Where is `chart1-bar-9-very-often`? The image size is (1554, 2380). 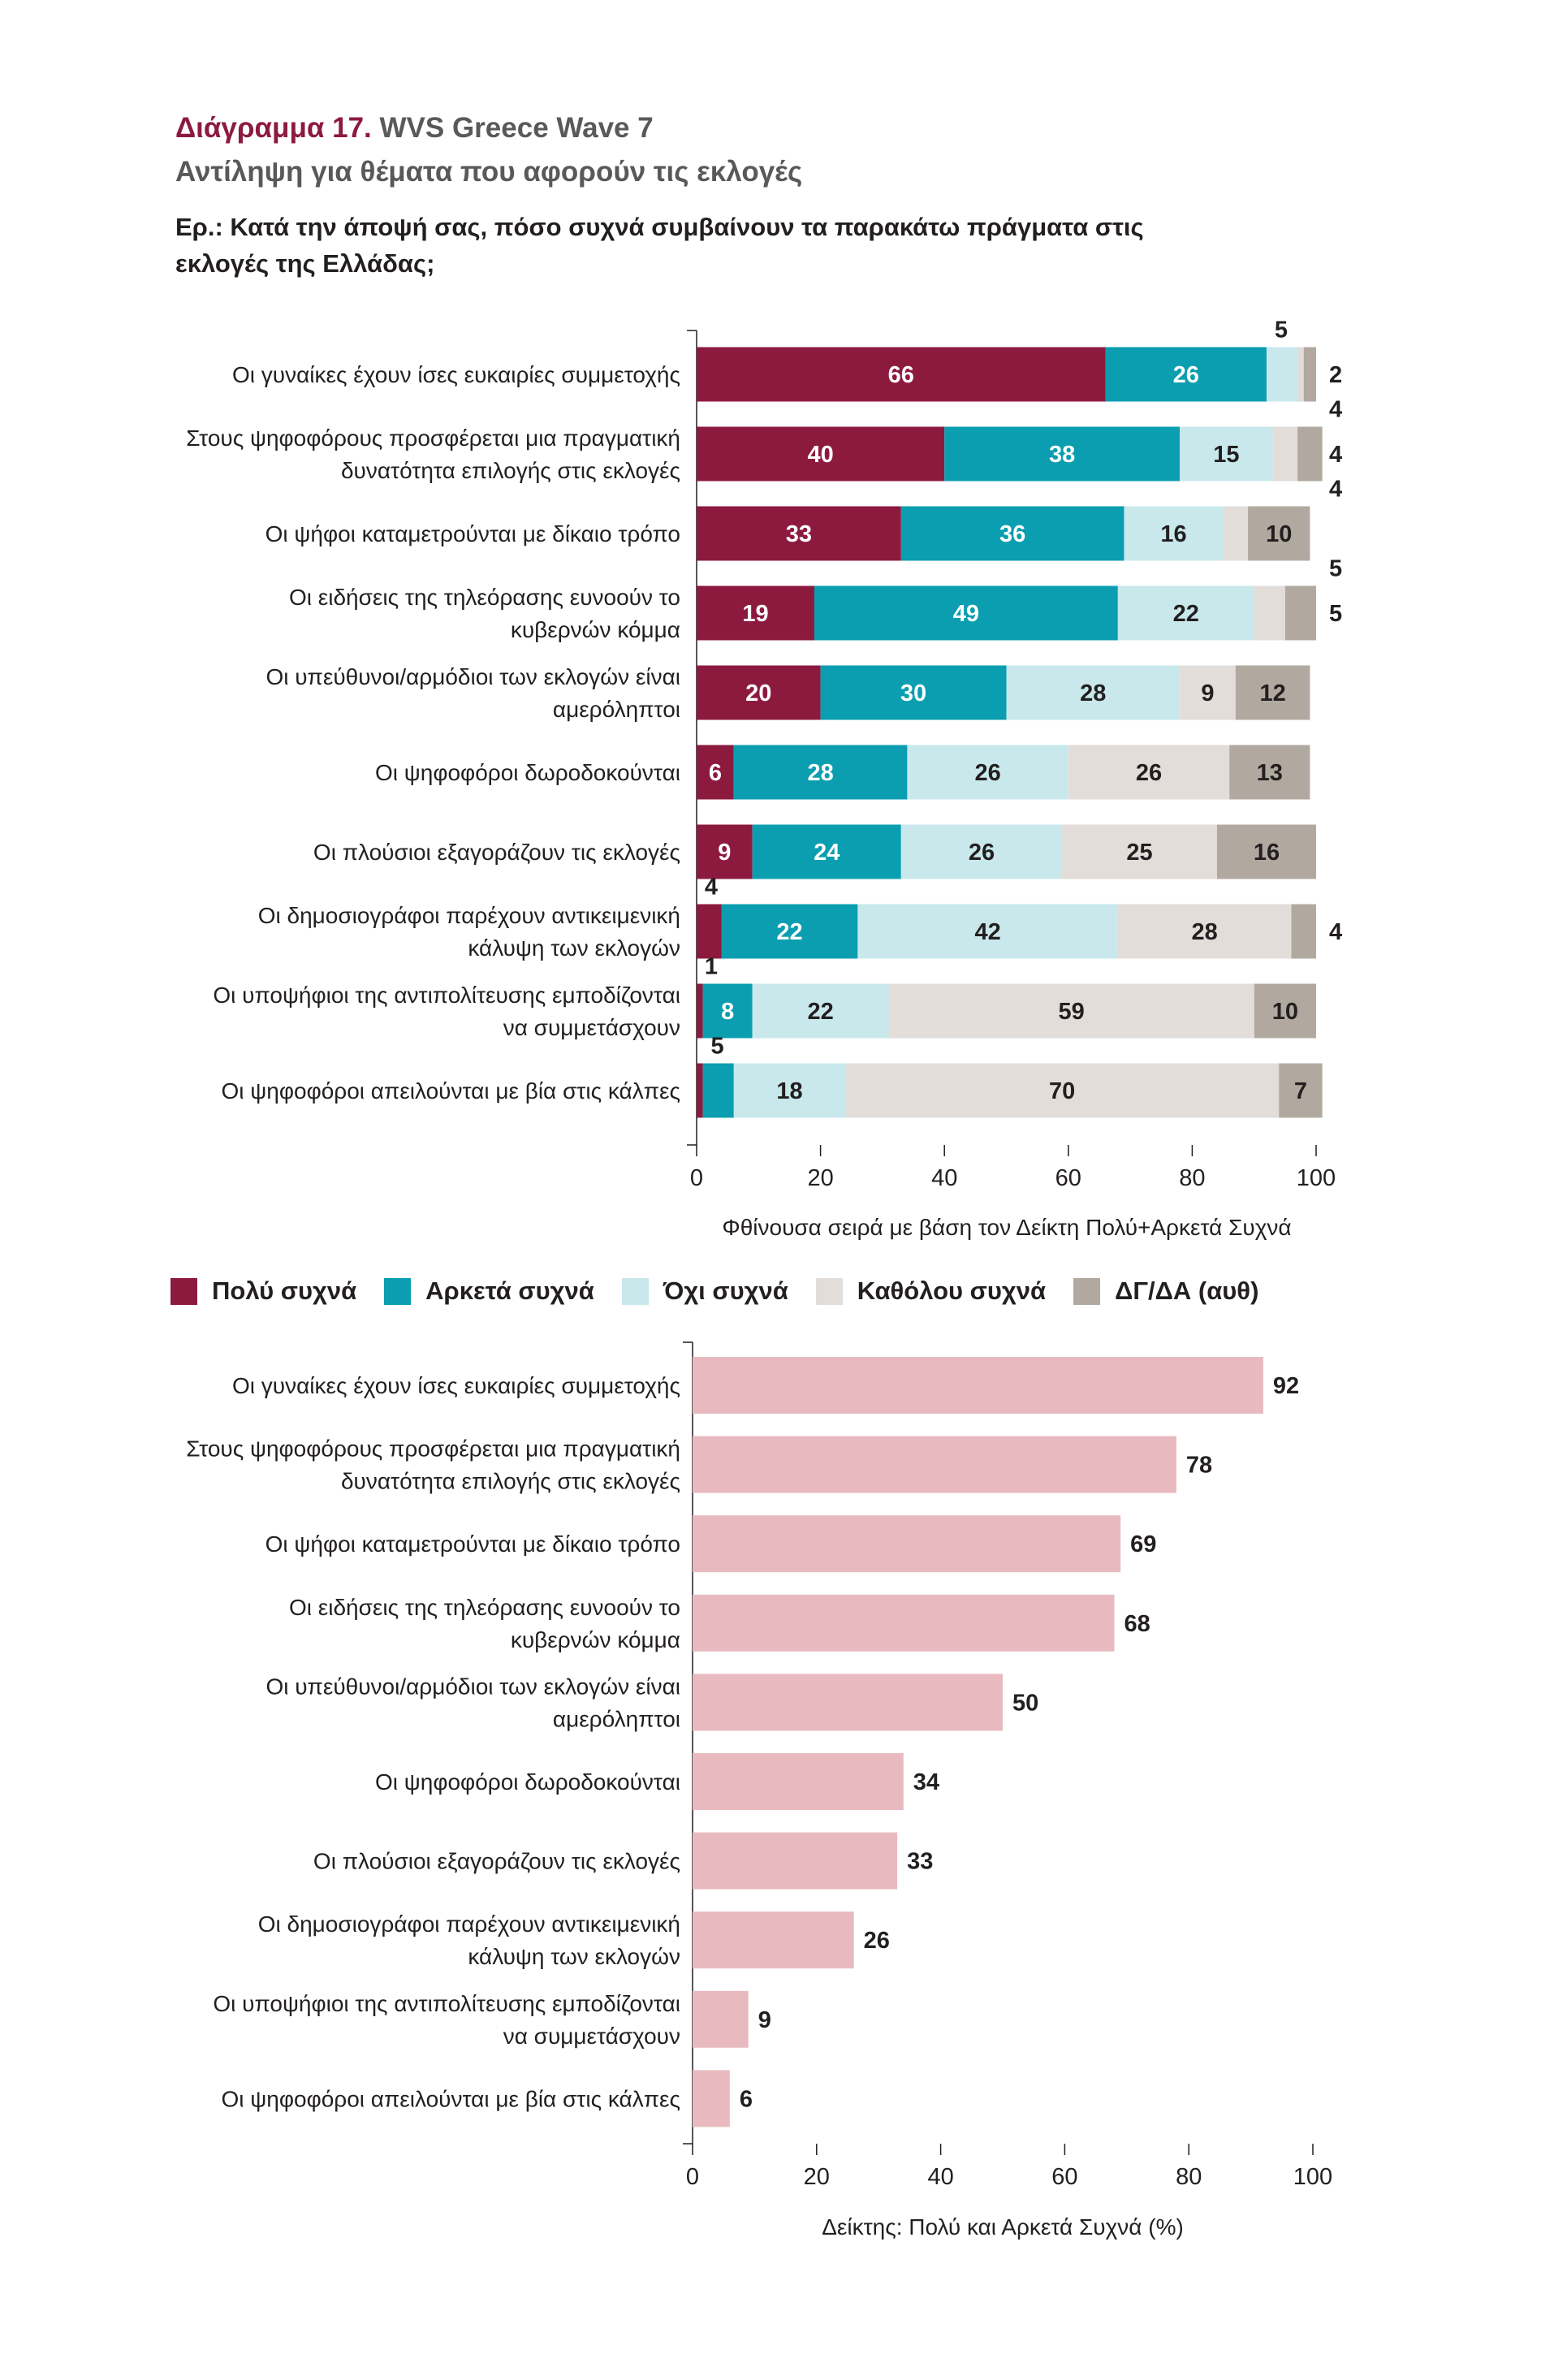 chart1-bar-9-very-often is located at coordinates (700, 1011).